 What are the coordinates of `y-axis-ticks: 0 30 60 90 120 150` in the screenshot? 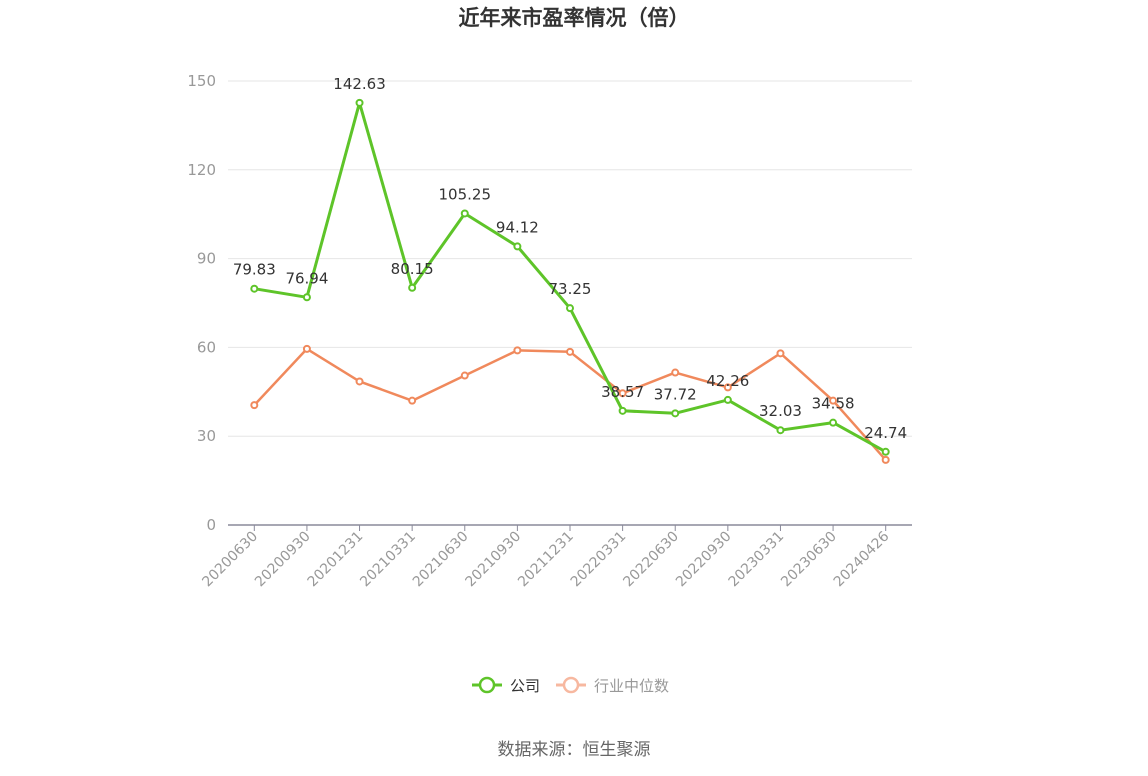 It's located at (201, 303).